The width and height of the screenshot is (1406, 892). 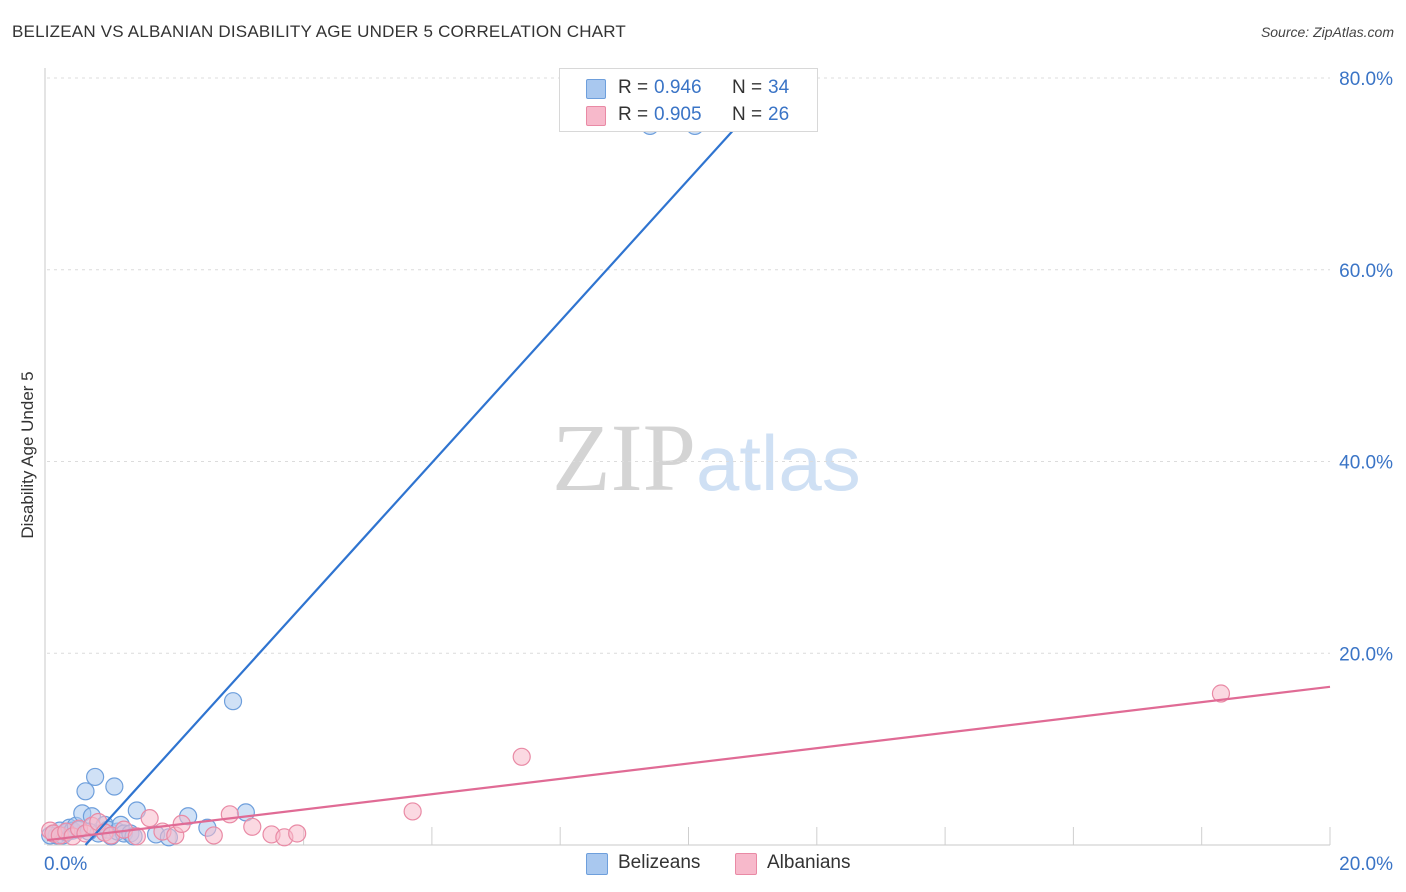 What do you see at coordinates (809, 862) in the screenshot?
I see `legend-label-albanians: Albanians` at bounding box center [809, 862].